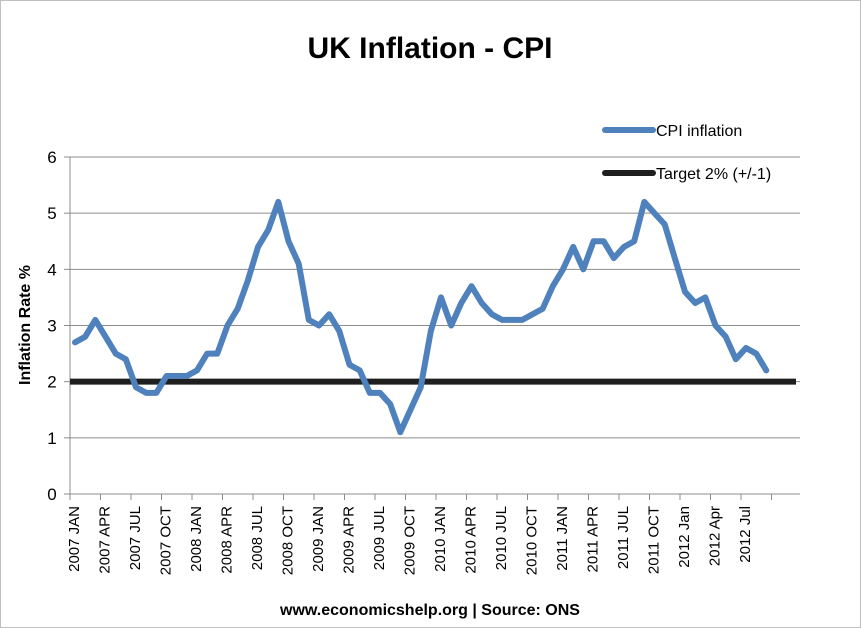 This screenshot has height=628, width=861. What do you see at coordinates (562, 538) in the screenshot?
I see `x-tick-label: 2011 JAN` at bounding box center [562, 538].